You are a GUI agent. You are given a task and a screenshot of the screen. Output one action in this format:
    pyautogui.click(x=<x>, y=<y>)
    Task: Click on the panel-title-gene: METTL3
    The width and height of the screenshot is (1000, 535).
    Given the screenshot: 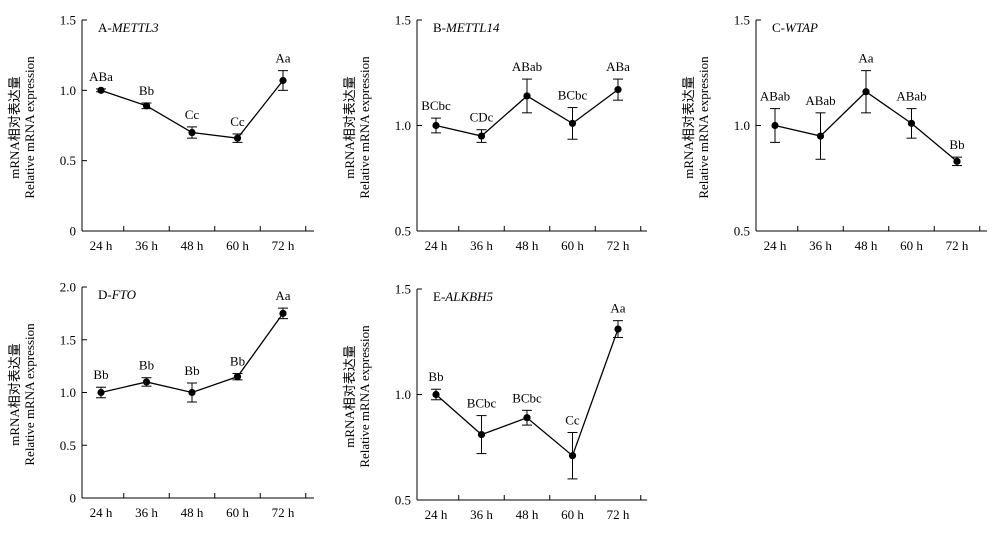 What is the action you would take?
    pyautogui.click(x=135, y=27)
    